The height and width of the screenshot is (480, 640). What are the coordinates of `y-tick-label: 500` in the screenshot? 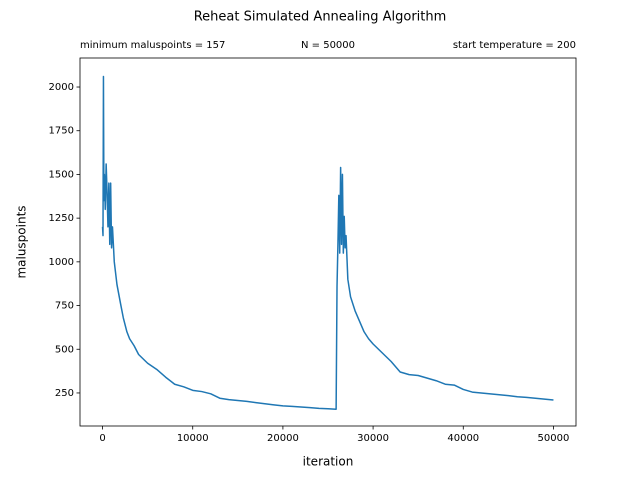 It's located at (64, 349).